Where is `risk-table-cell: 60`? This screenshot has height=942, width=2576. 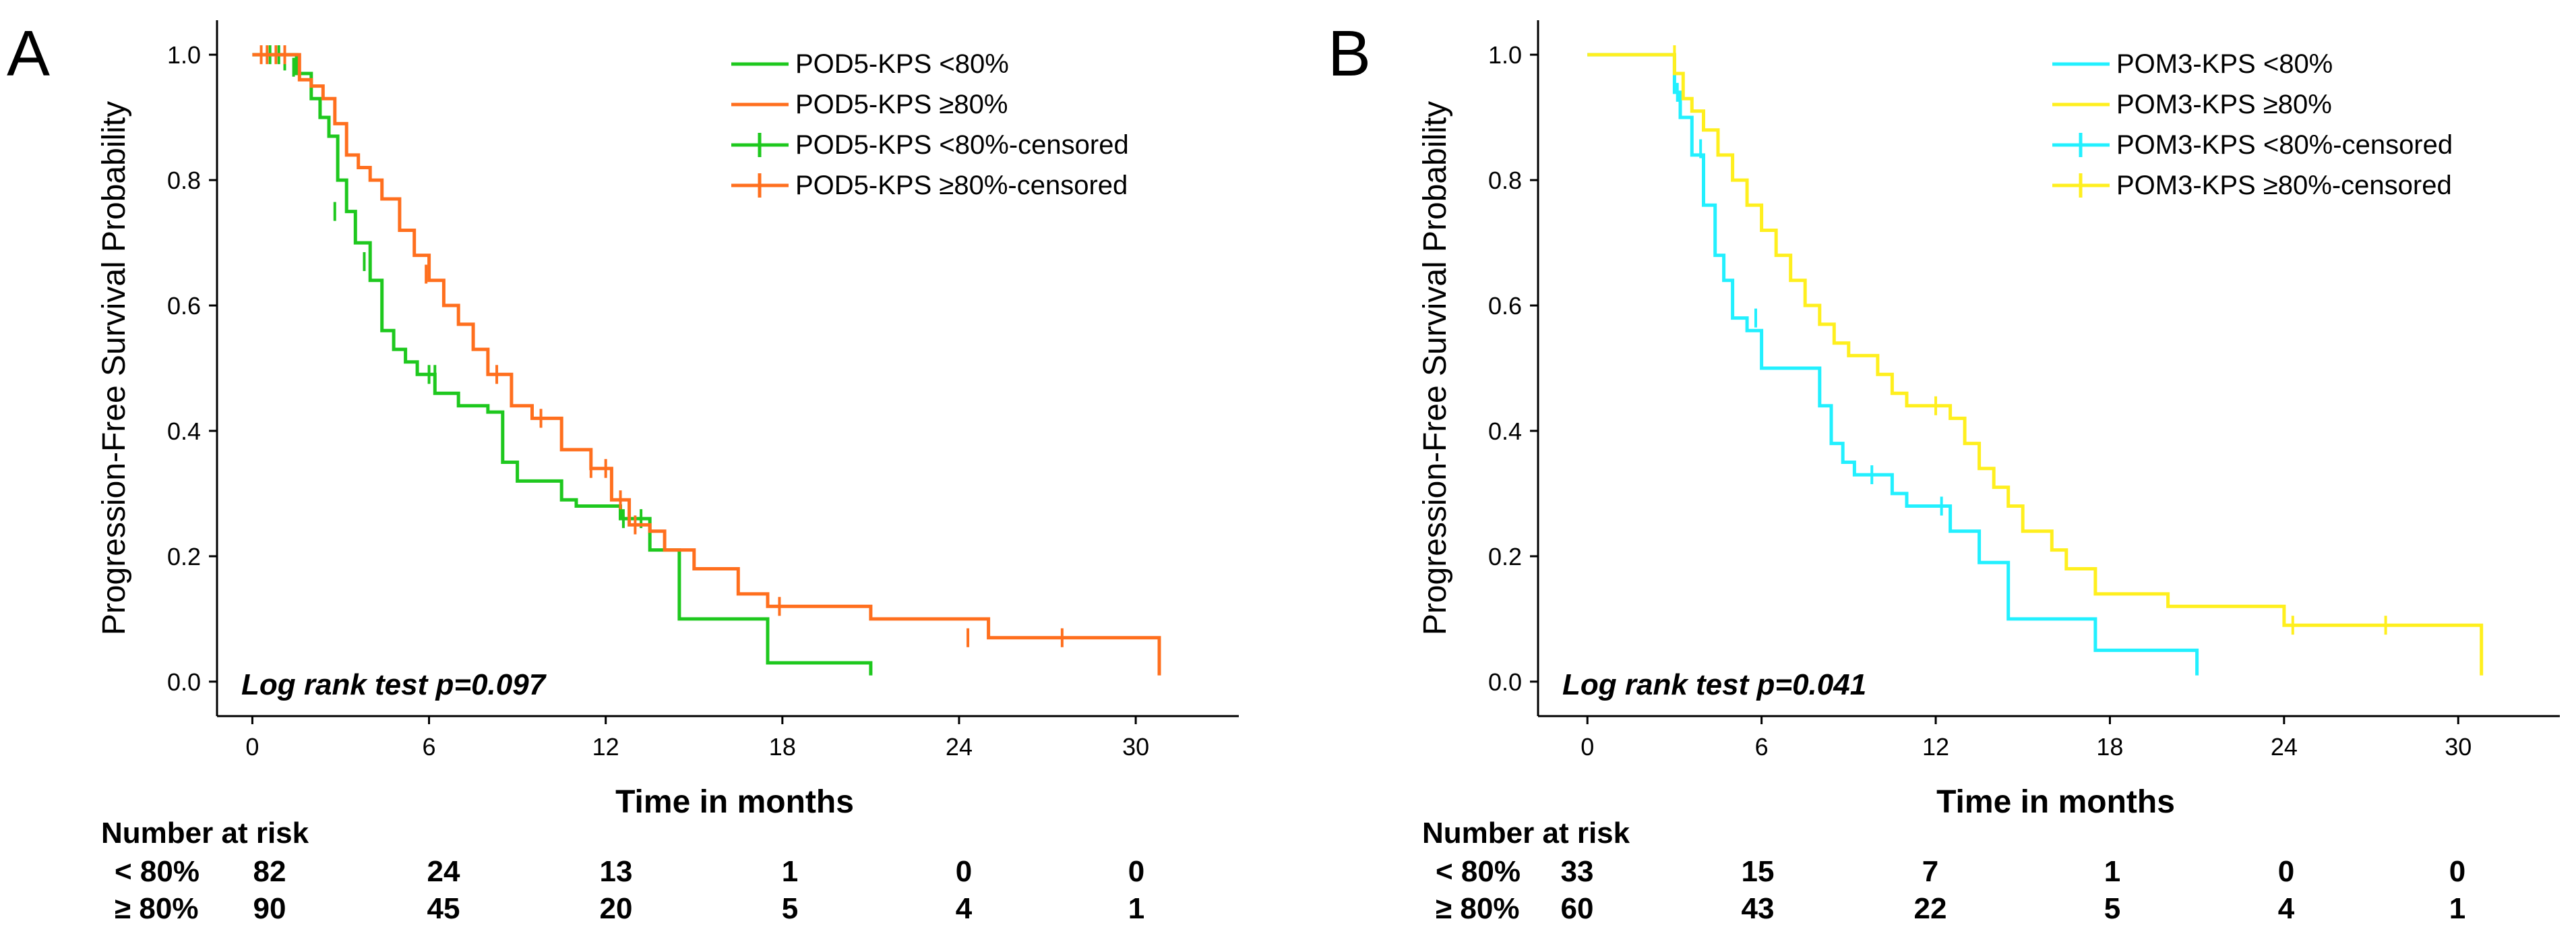 risk-table-cell: 60 is located at coordinates (1578, 909).